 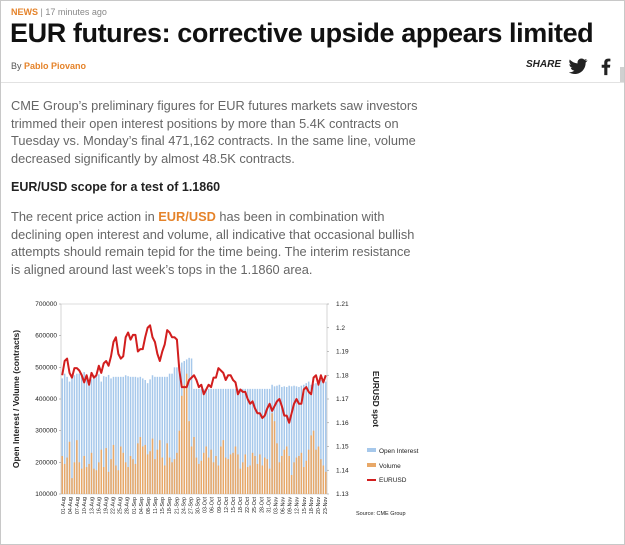 What do you see at coordinates (85, 505) in the screenshot?
I see `x-tick-label: 10-Aug` at bounding box center [85, 505].